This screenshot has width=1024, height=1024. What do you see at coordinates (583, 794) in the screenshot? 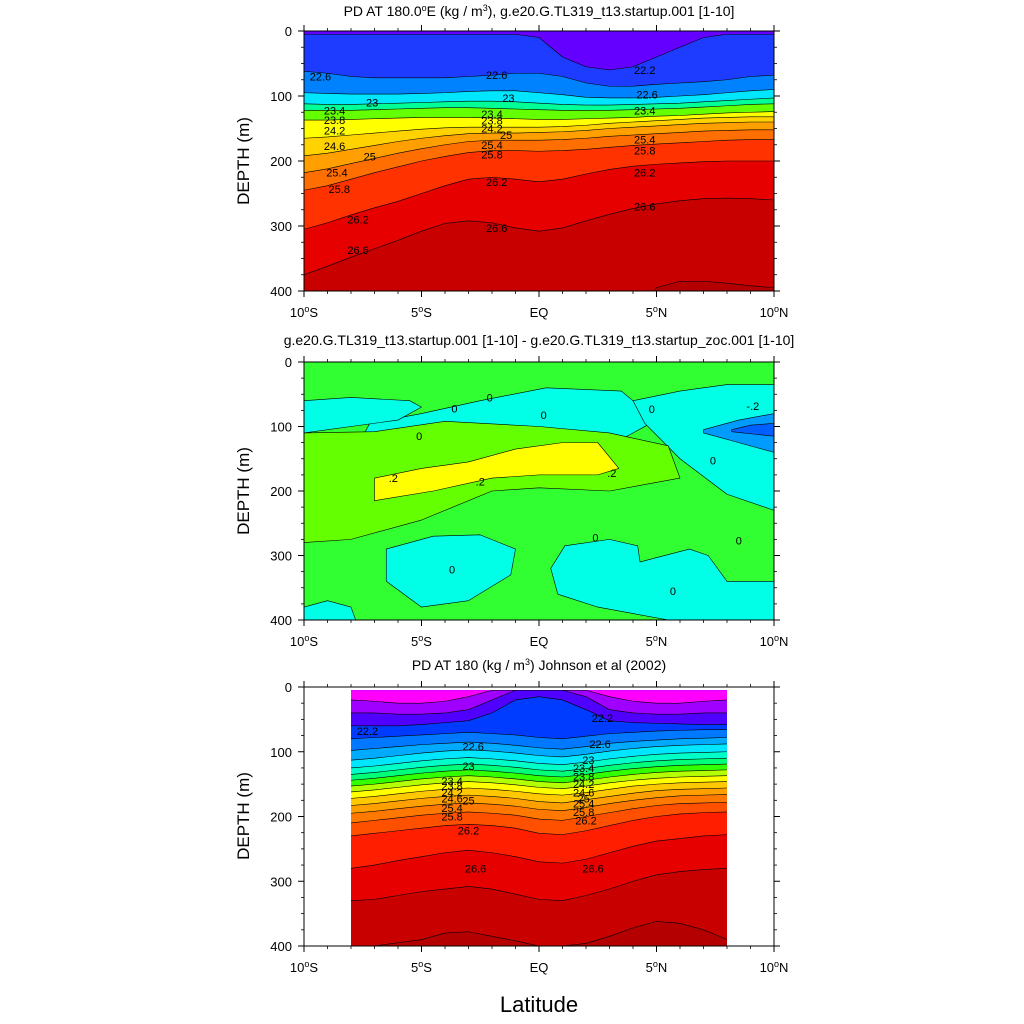
I see `contour-label: 24.6` at bounding box center [583, 794].